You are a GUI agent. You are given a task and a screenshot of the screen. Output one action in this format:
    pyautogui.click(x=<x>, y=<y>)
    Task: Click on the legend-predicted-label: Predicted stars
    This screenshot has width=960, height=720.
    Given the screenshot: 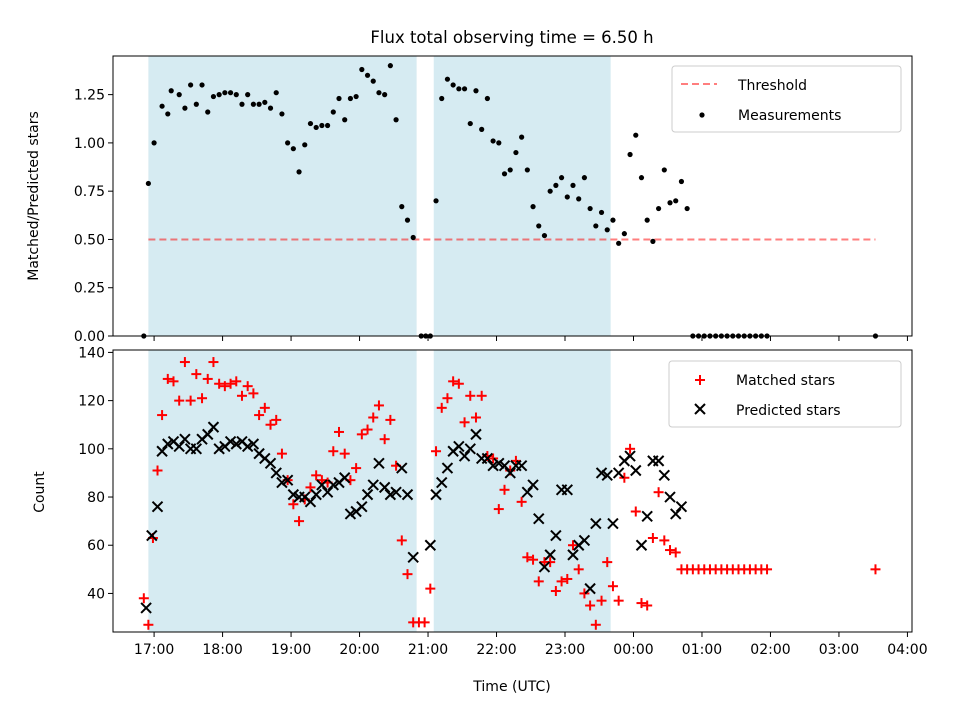 What is the action you would take?
    pyautogui.click(x=788, y=411)
    